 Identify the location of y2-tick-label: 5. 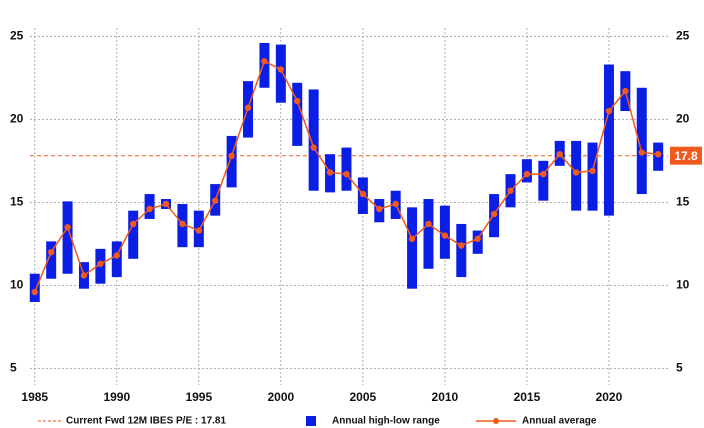
(679, 368).